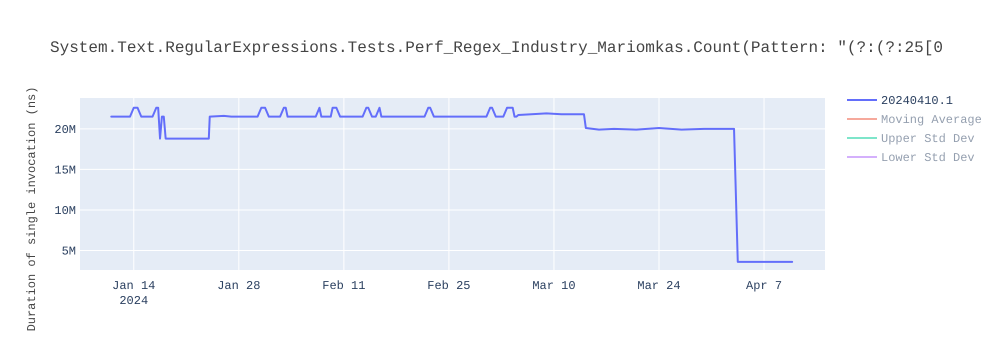  What do you see at coordinates (764, 286) in the screenshot?
I see `x-tick-label: Apr 7` at bounding box center [764, 286].